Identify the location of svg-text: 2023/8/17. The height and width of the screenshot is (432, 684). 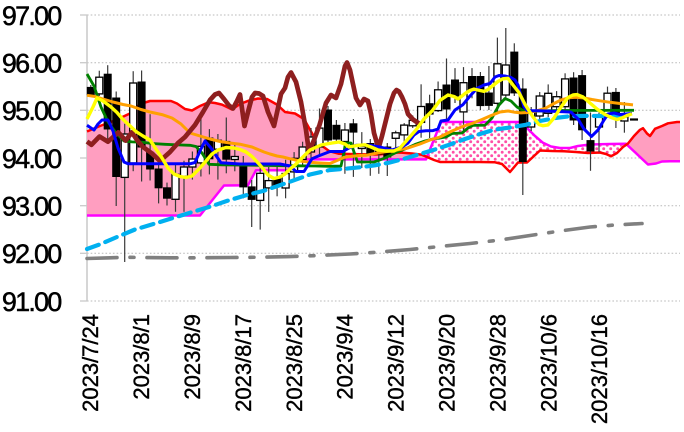
(243, 363).